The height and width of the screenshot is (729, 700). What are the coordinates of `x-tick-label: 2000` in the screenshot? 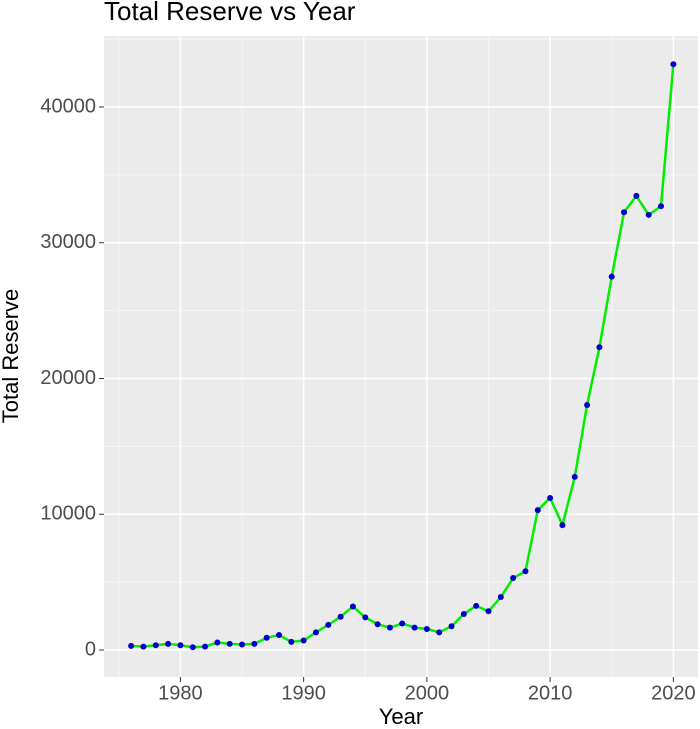 It's located at (427, 693).